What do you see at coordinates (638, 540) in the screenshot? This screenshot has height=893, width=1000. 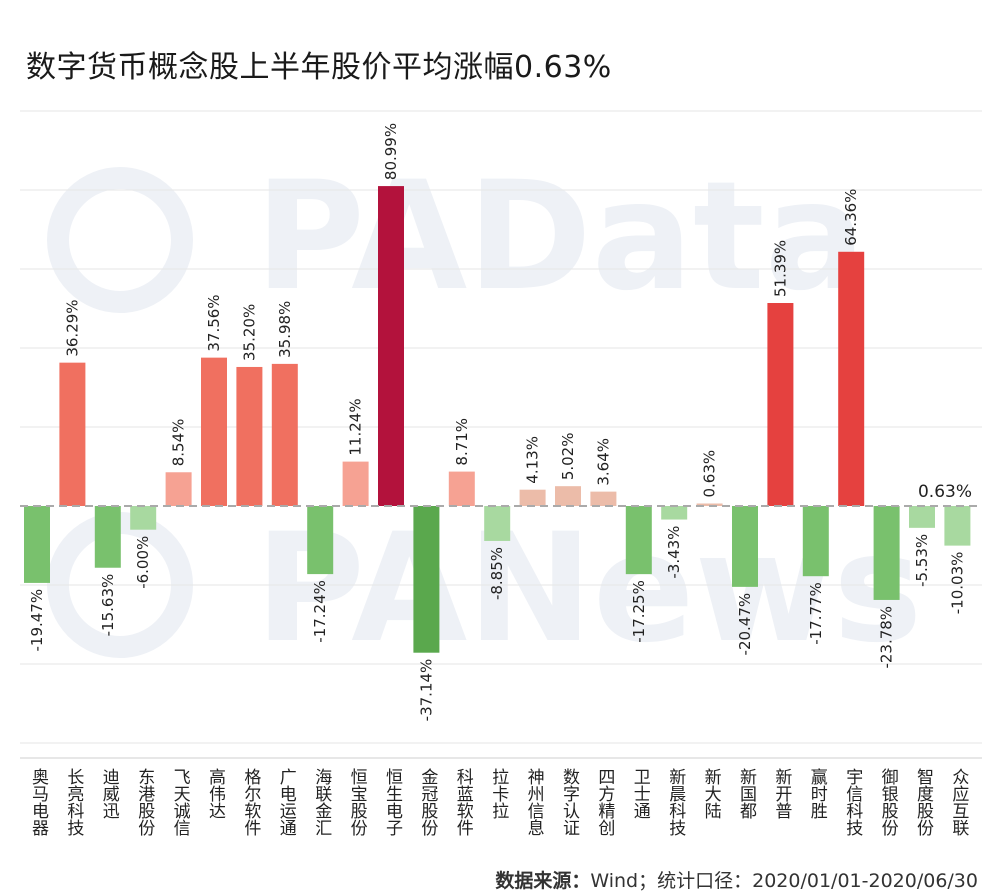 I see `bar-卫士通` at bounding box center [638, 540].